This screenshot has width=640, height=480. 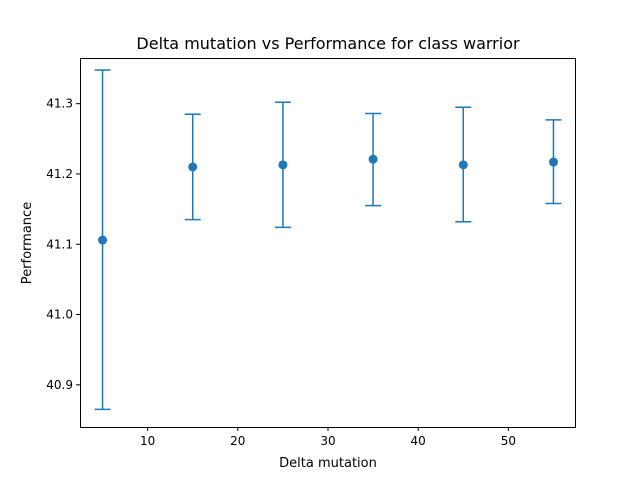 I want to click on x-axis: 10 20 30 40 50, so click(x=328, y=437).